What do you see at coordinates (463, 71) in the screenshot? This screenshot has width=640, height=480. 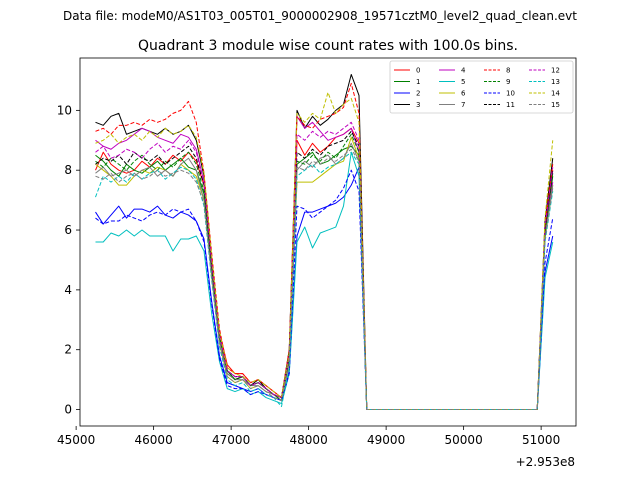 I see `legend-label-4: 4` at bounding box center [463, 71].